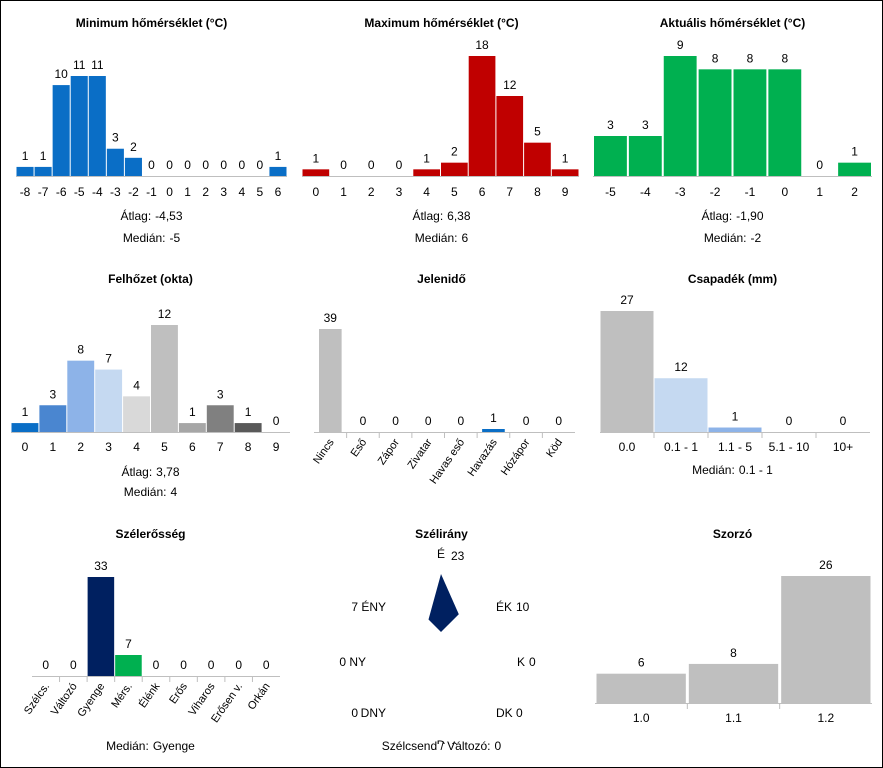 Image resolution: width=883 pixels, height=768 pixels. I want to click on data-label: 26, so click(826, 565).